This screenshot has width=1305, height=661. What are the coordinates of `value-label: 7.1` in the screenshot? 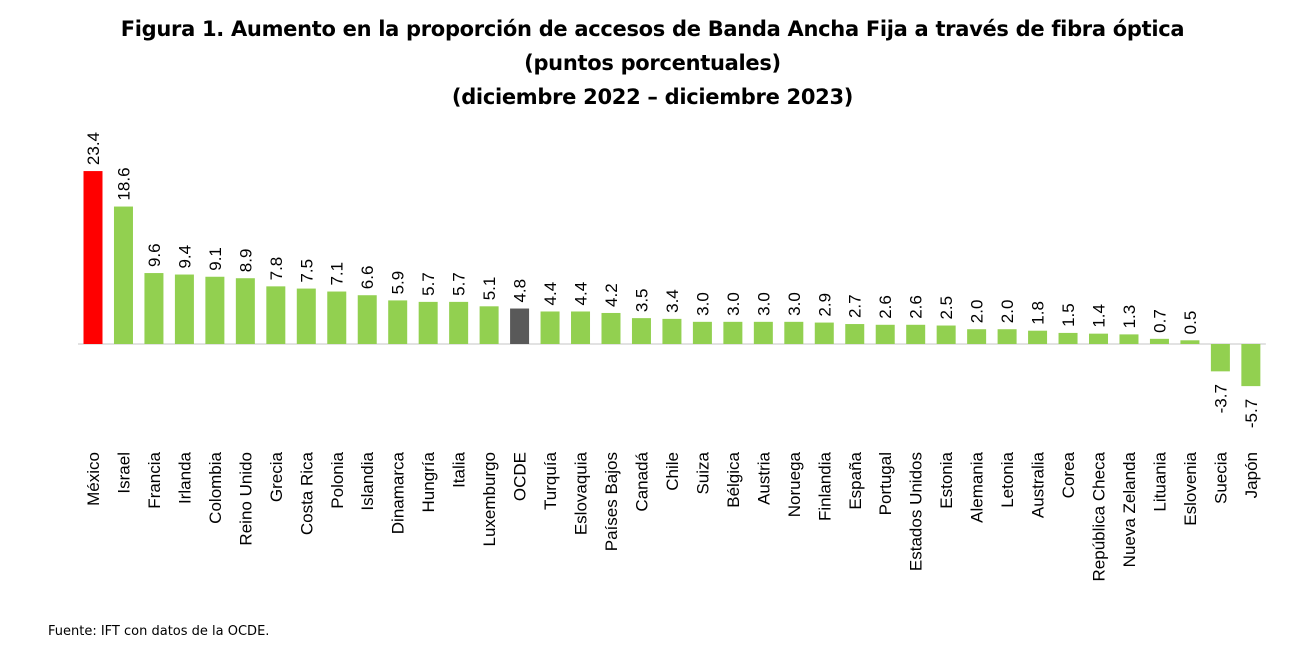 It's located at (337, 274).